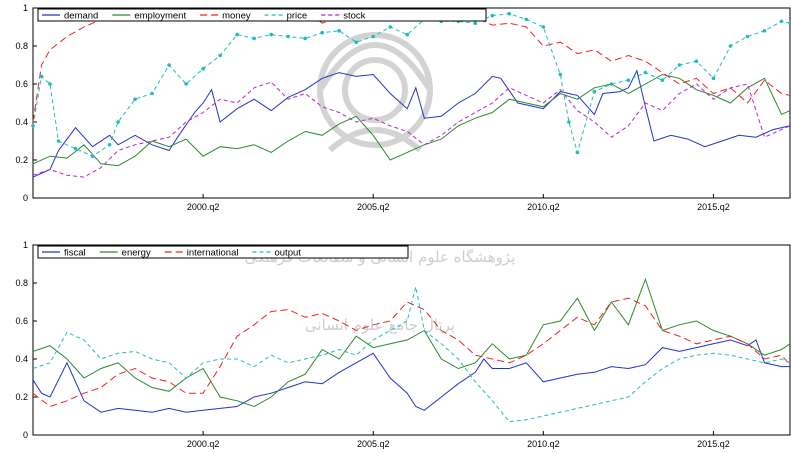 This screenshot has width=791, height=453. I want to click on legend-item-employment: employment, so click(149, 16).